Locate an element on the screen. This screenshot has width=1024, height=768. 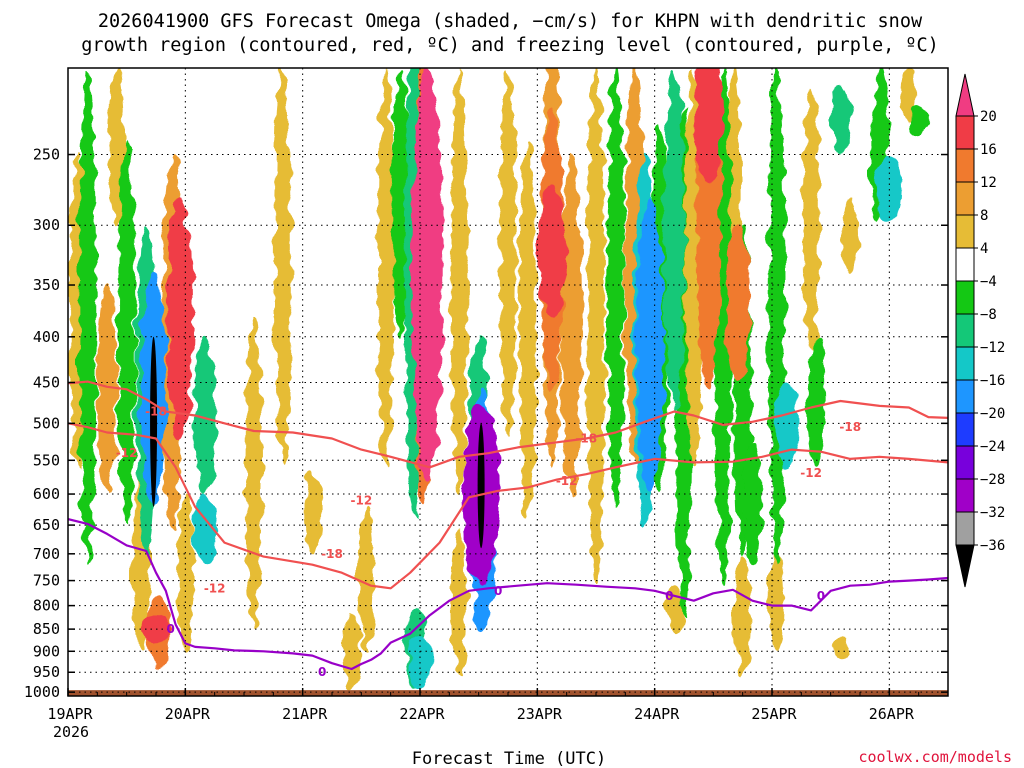
y-tick-label: 300 is located at coordinates (46, 225).